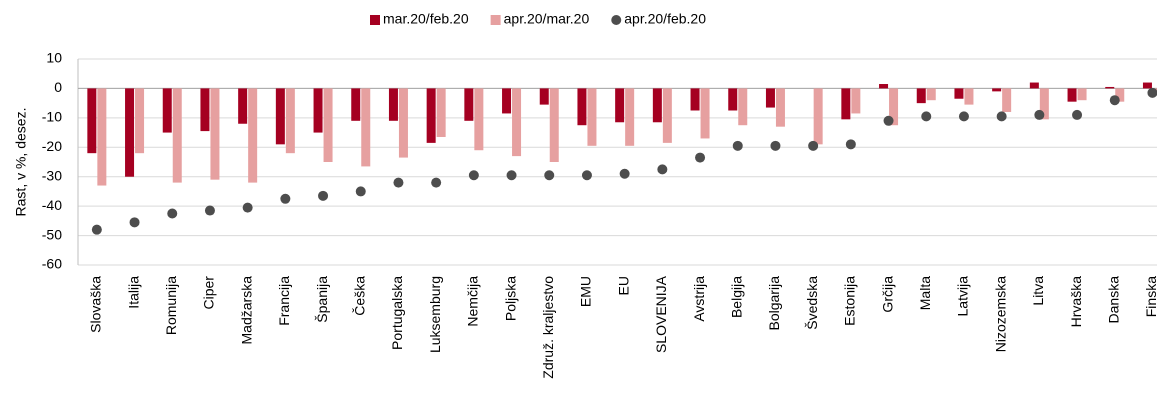  I want to click on x-tick-label: Litva, so click(1038, 291).